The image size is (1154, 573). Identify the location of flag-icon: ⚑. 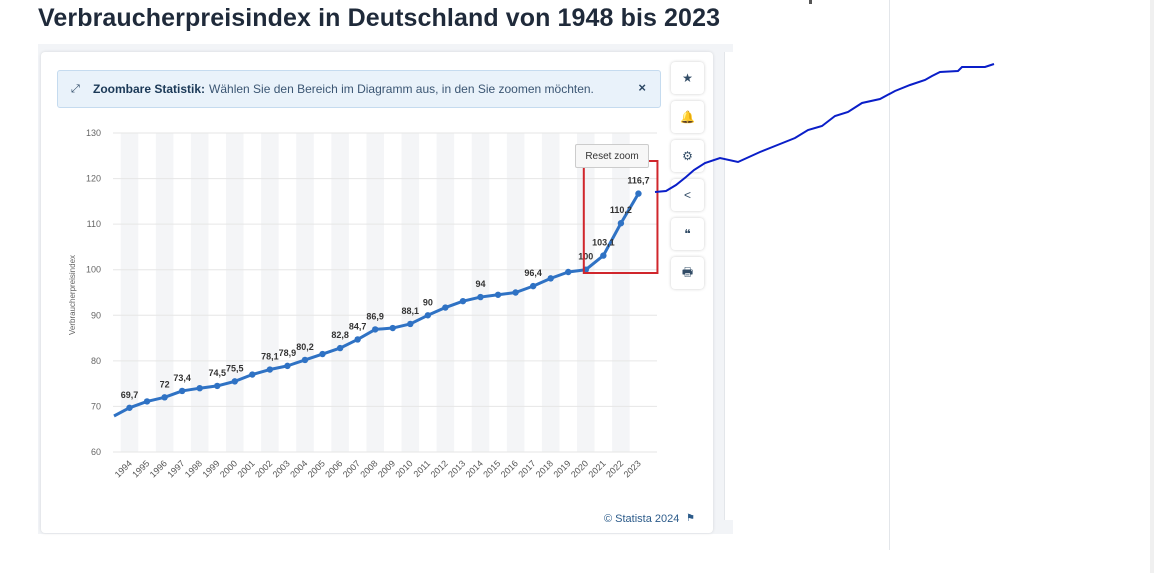
(690, 518).